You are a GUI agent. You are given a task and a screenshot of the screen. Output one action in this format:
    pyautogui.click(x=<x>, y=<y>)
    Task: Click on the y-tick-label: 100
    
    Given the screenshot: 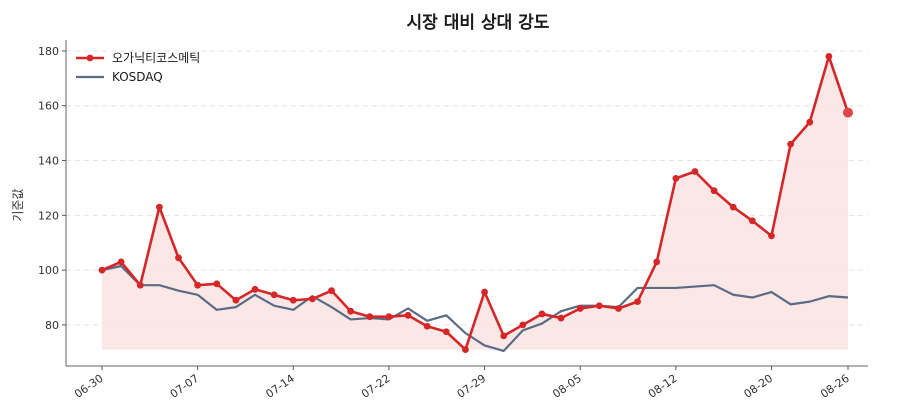 What is the action you would take?
    pyautogui.click(x=48, y=270)
    